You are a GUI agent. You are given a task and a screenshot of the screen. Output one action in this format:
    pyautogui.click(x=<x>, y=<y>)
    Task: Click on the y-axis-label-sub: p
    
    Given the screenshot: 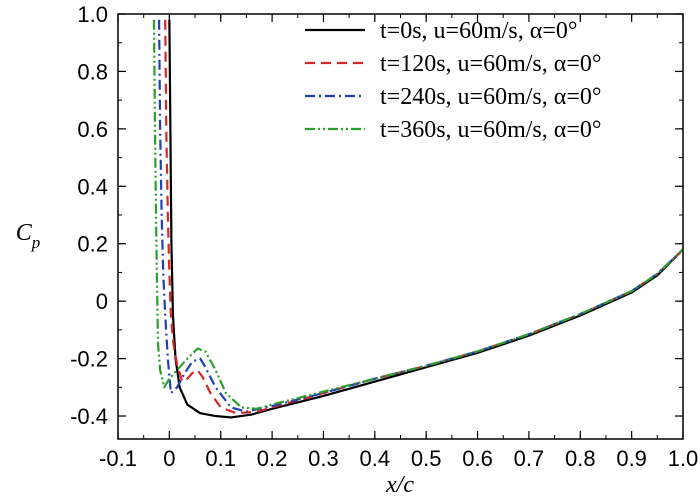 What is the action you would take?
    pyautogui.click(x=36, y=242)
    